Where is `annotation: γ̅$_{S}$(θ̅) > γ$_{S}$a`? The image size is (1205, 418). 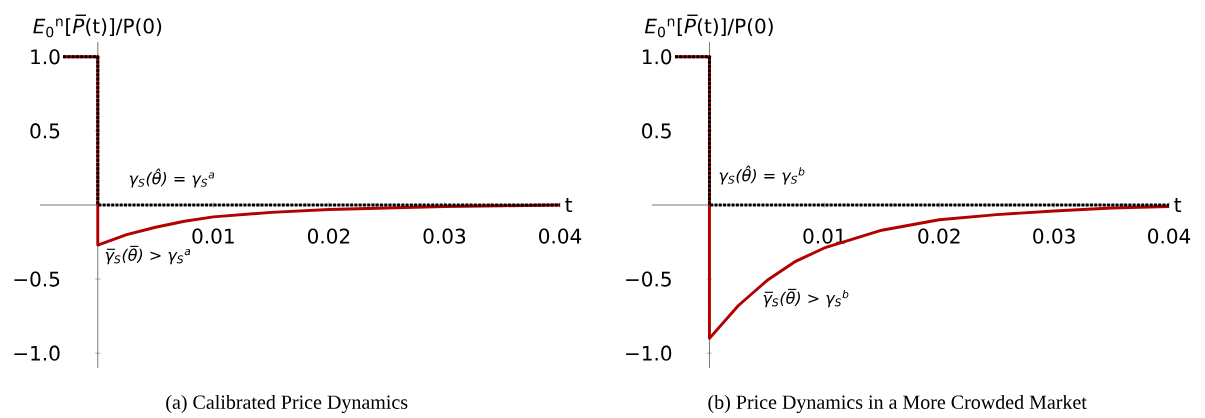 annotation: γ̅$_{S}$(θ̅) > γ$_{S}$a is located at coordinates (148, 255).